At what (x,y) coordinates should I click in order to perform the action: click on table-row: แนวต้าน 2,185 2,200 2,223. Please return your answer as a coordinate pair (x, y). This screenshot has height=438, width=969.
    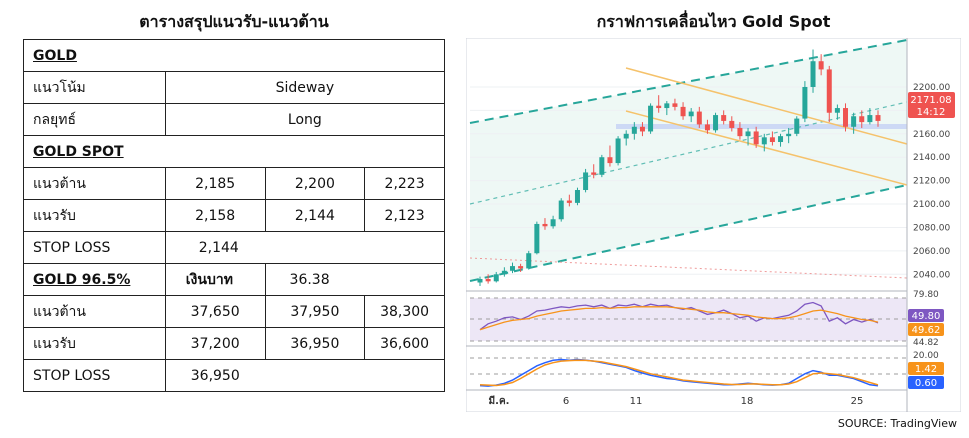
    Looking at the image, I should click on (234, 183).